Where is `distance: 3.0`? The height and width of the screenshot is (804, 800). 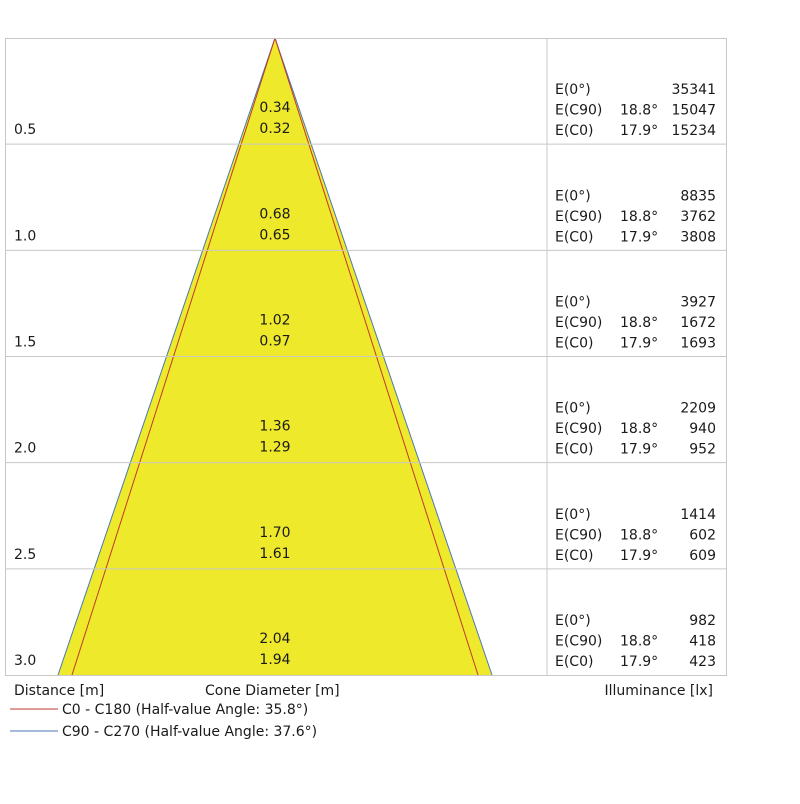 distance: 3.0 is located at coordinates (25, 661).